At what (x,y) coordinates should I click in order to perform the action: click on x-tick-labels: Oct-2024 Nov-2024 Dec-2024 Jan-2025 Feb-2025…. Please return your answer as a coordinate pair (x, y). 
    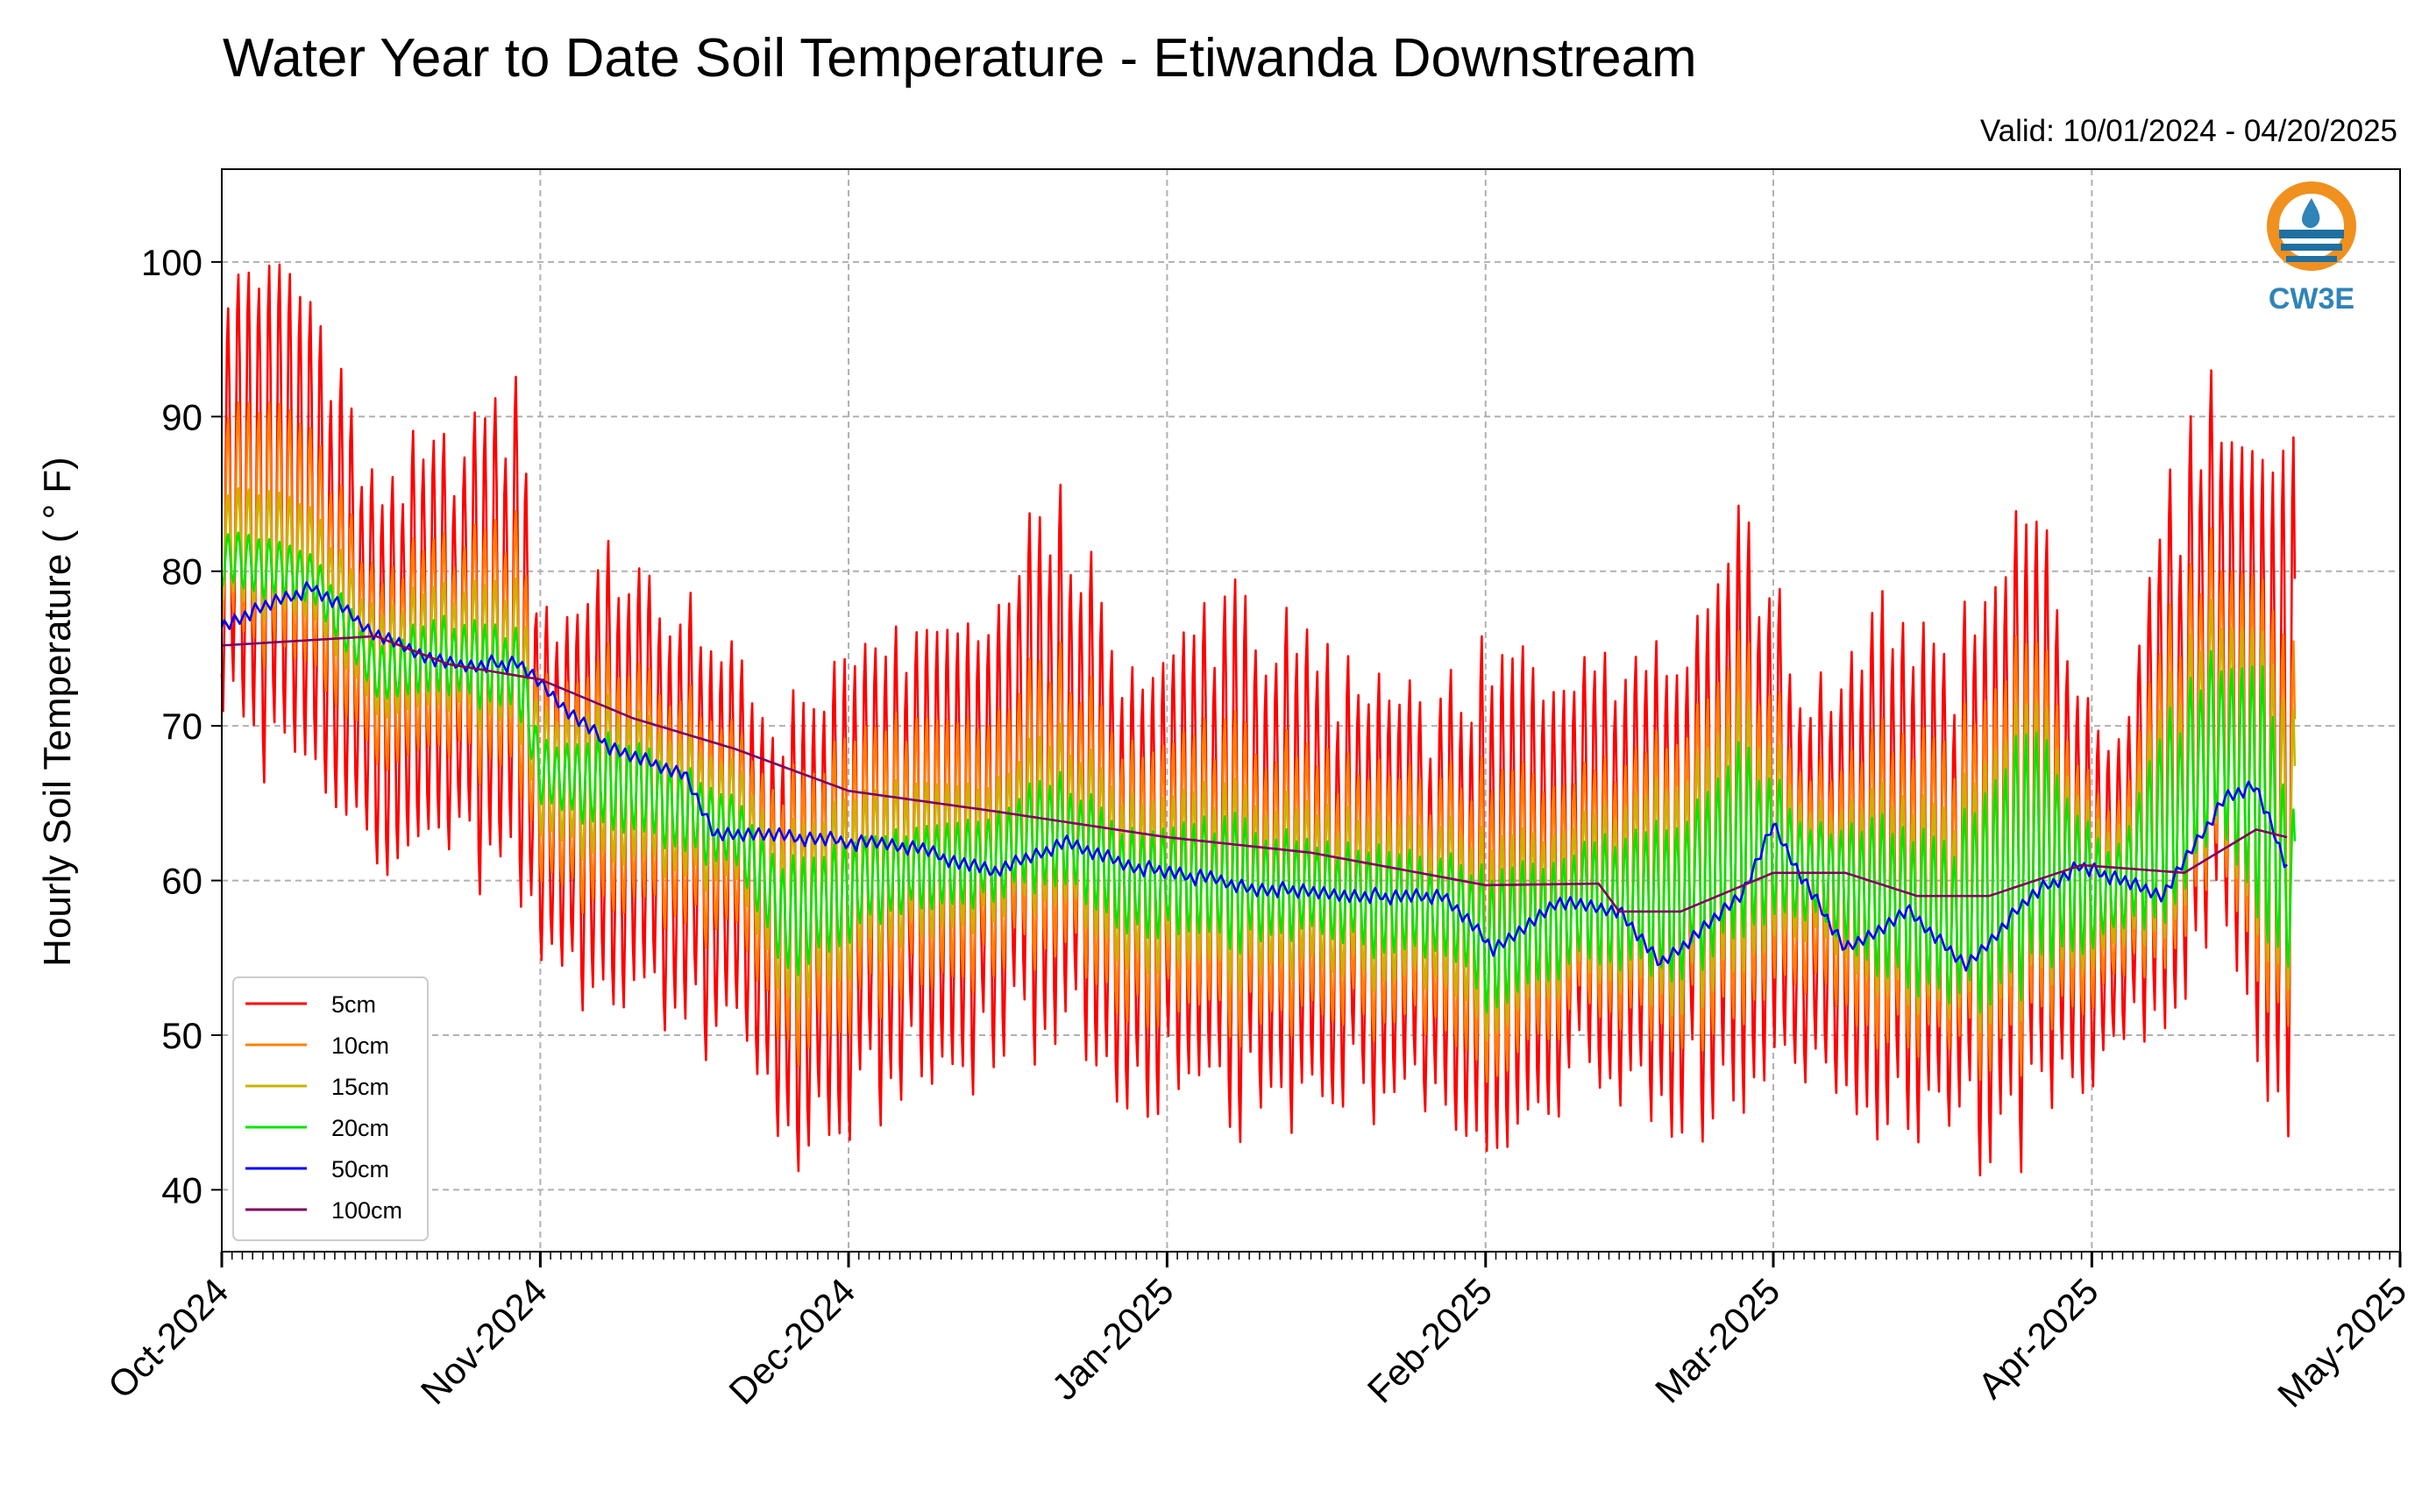
    Looking at the image, I should click on (1257, 1342).